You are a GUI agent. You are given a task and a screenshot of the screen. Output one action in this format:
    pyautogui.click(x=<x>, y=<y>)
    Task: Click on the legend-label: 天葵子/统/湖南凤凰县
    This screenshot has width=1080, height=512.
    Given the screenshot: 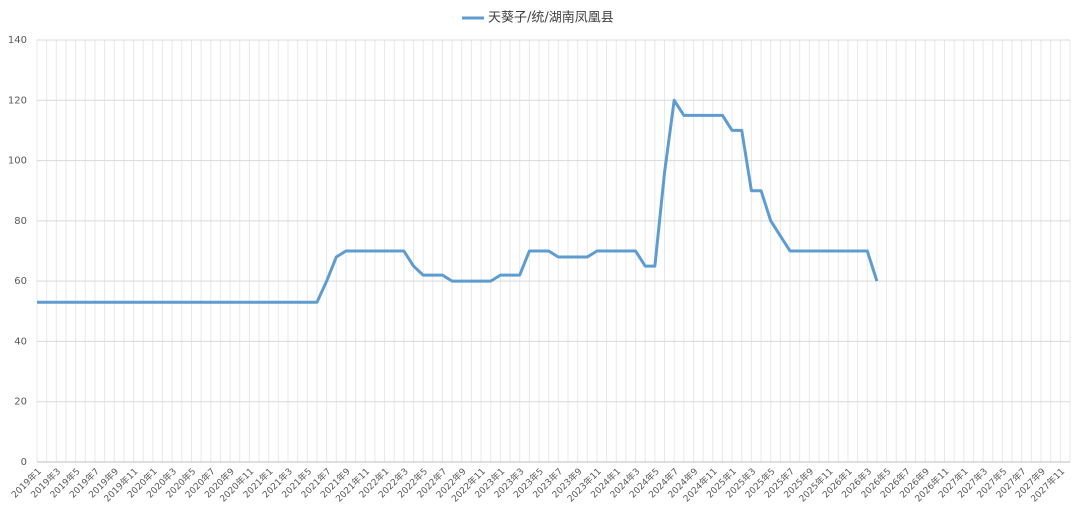 What is the action you would take?
    pyautogui.click(x=551, y=18)
    